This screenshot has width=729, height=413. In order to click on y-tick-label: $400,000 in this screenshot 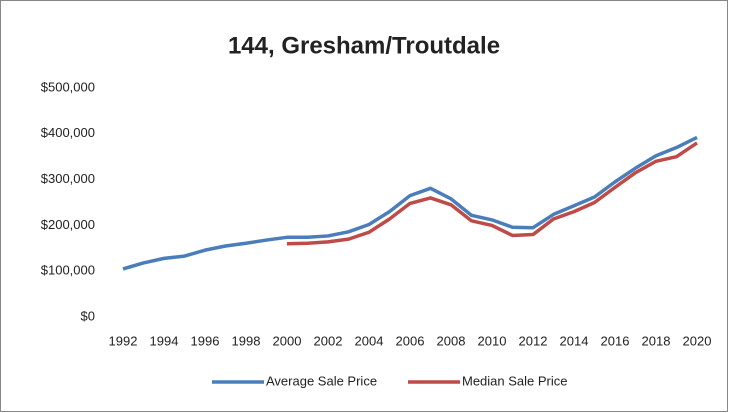, I will do `click(68, 132)`.